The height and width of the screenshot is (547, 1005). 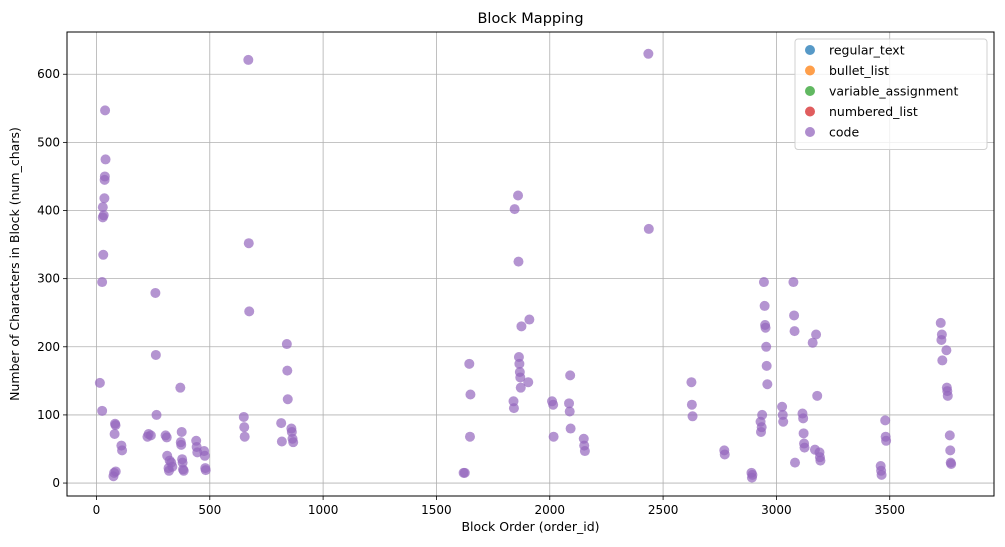 What do you see at coordinates (859, 70) in the screenshot?
I see `legend-label: bullet_list` at bounding box center [859, 70].